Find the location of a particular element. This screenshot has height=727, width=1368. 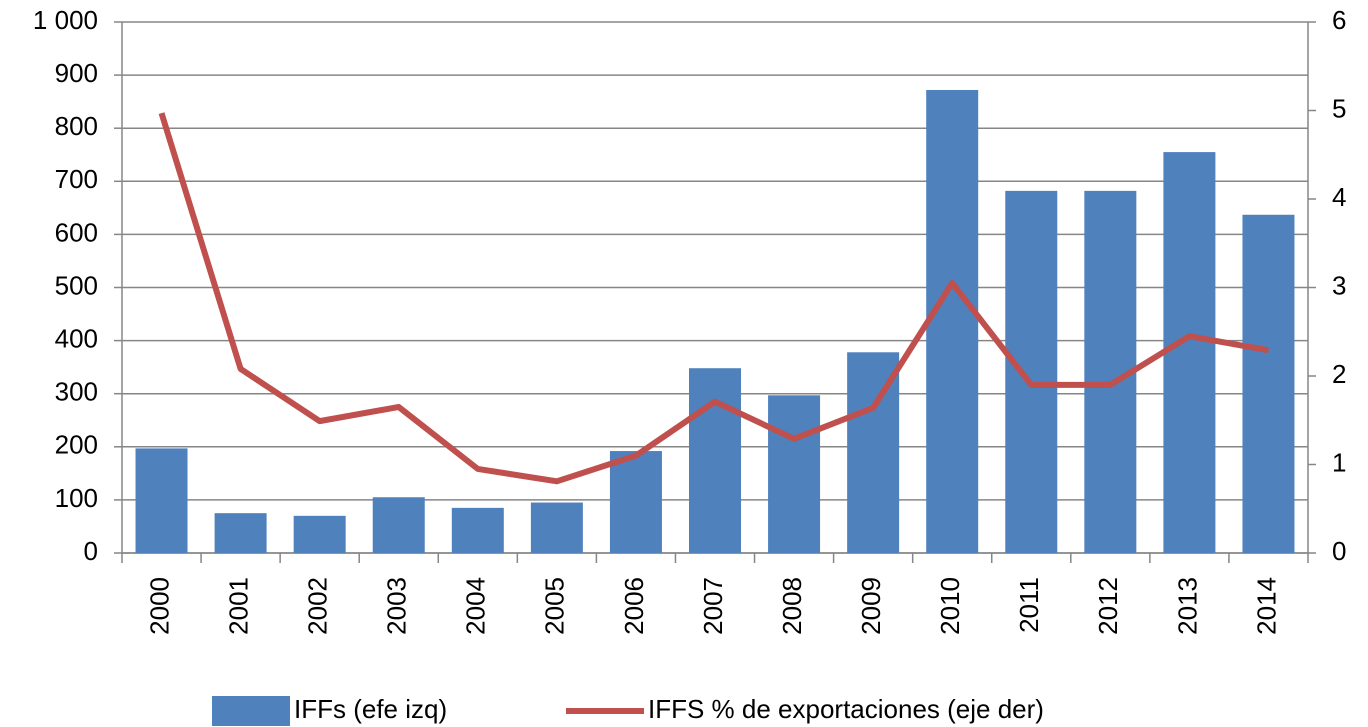

y2-tick-label: 0 is located at coordinates (1339, 551).